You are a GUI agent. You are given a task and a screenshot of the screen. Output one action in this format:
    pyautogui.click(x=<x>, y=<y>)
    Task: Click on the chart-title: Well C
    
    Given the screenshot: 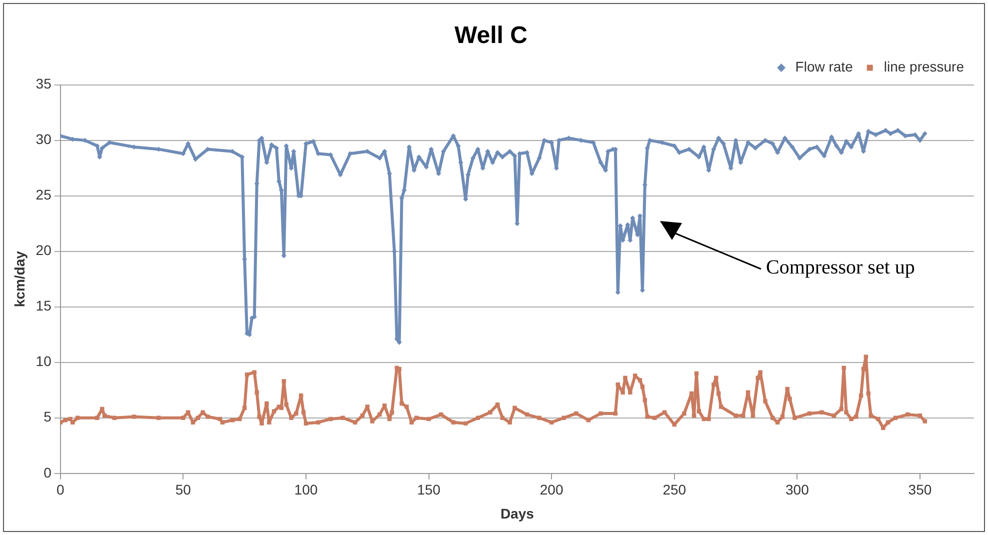 What is the action you would take?
    pyautogui.click(x=491, y=36)
    